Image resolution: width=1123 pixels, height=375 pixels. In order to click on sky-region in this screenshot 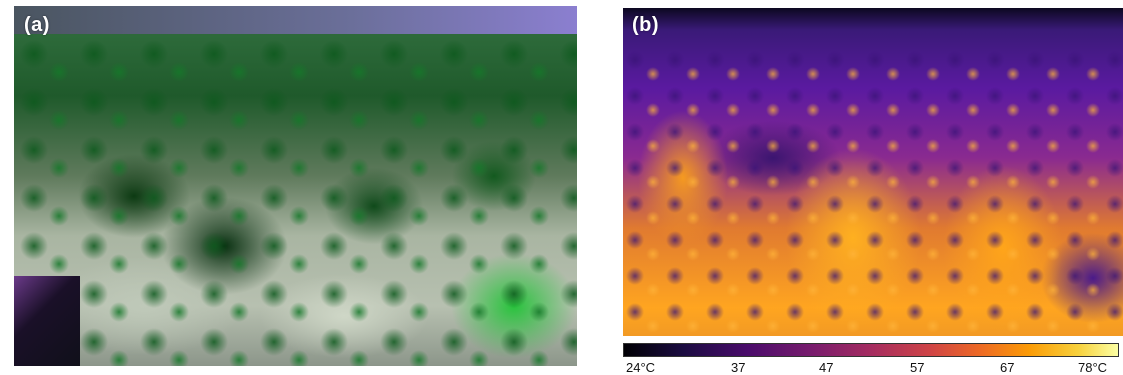, I will do `click(295, 20)`.